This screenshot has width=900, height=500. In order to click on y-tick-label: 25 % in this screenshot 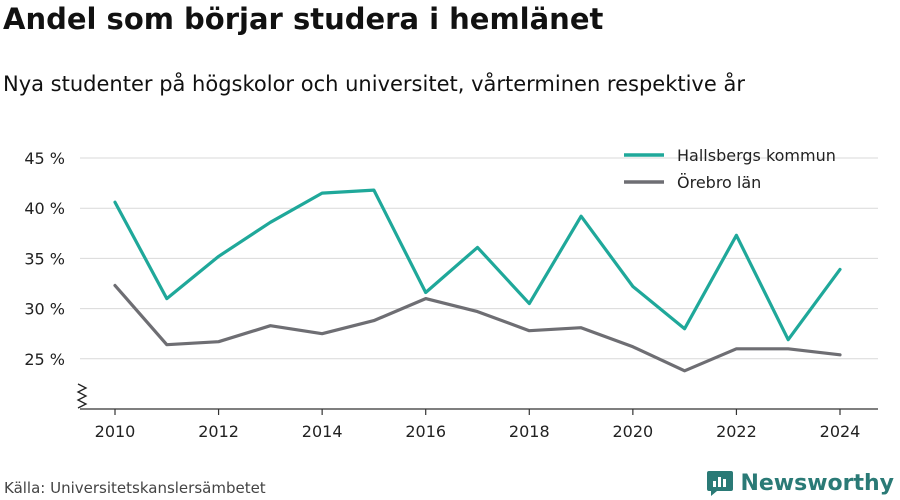, I will do `click(44, 359)`.